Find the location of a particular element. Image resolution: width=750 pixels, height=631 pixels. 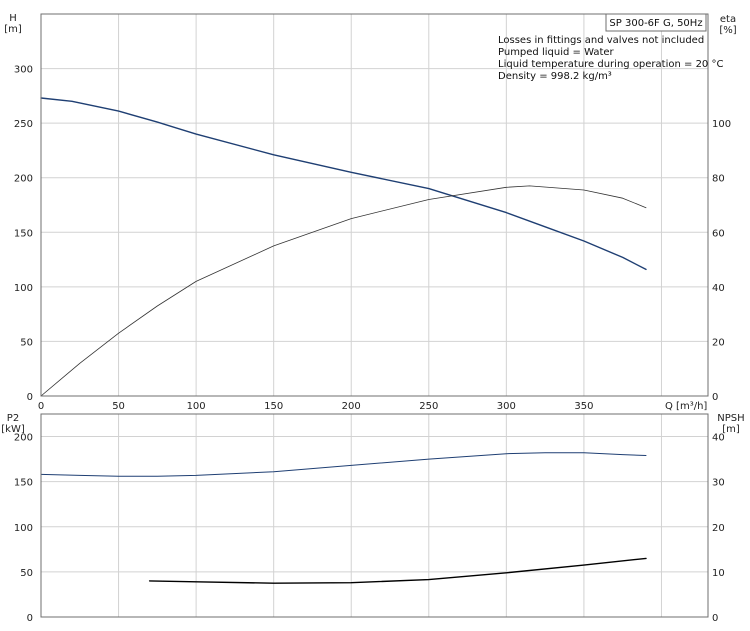

p2-tick-label: 50 is located at coordinates (26, 573).